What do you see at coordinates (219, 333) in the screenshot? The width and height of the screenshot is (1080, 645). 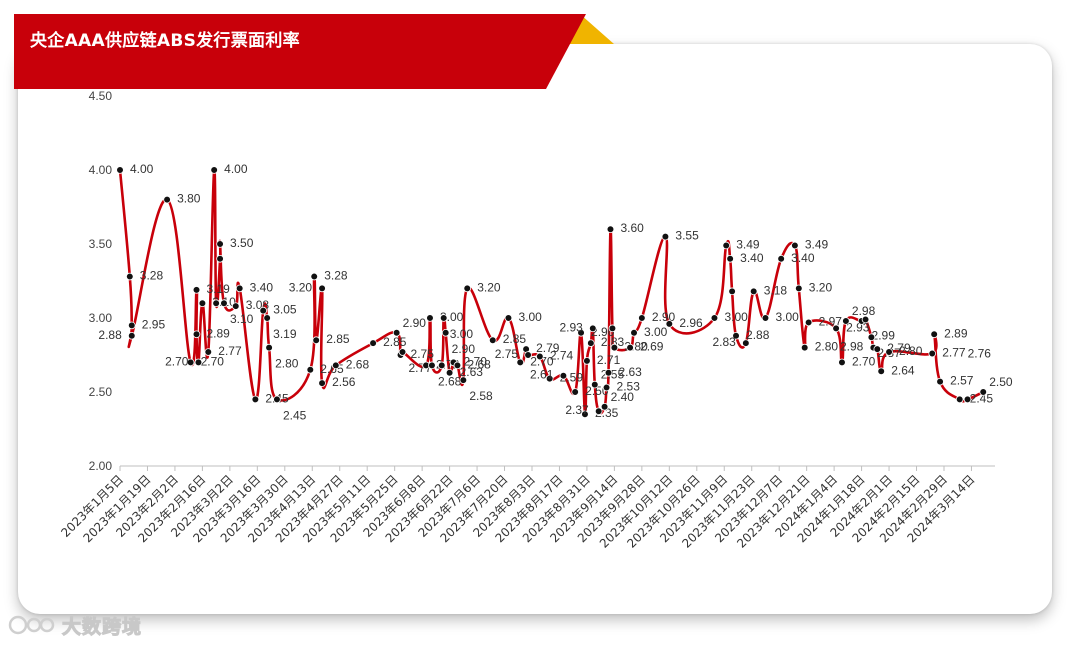 I see `data-label: 2.89` at bounding box center [219, 333].